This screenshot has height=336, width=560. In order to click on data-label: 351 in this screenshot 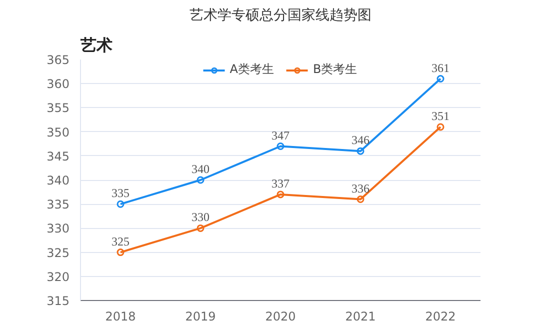, I will do `click(441, 115)`.